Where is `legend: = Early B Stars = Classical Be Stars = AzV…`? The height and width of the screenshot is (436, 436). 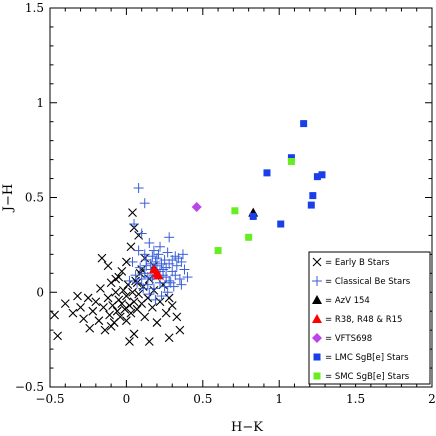 legend: = Early B Stars = Classical Be Stars = AzV… is located at coordinates (369, 318).